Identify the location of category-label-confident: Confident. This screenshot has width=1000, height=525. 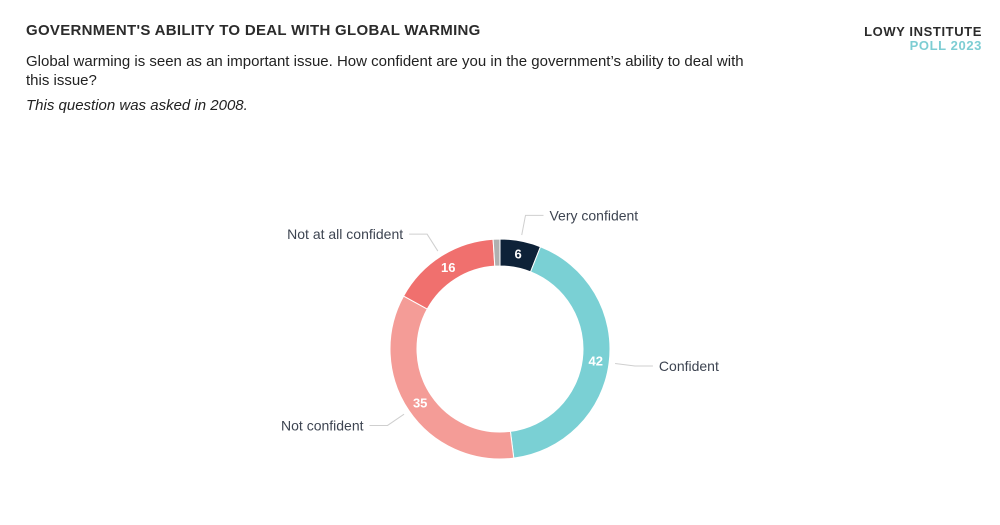
(689, 366).